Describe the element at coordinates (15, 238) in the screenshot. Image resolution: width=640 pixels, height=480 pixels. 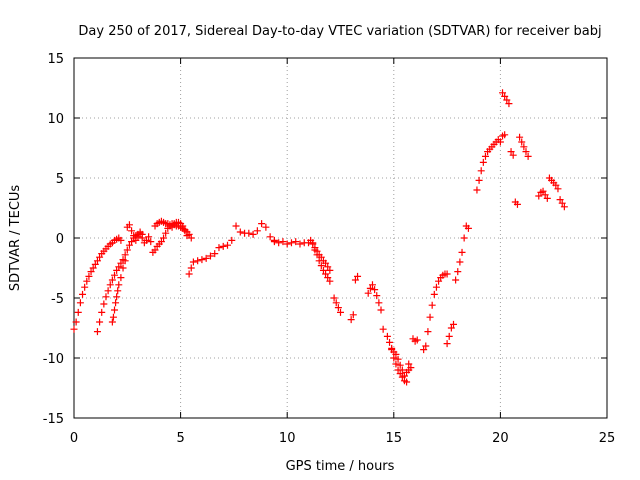
I see `y-axis-label: SDTVAR / TECUs` at that location.